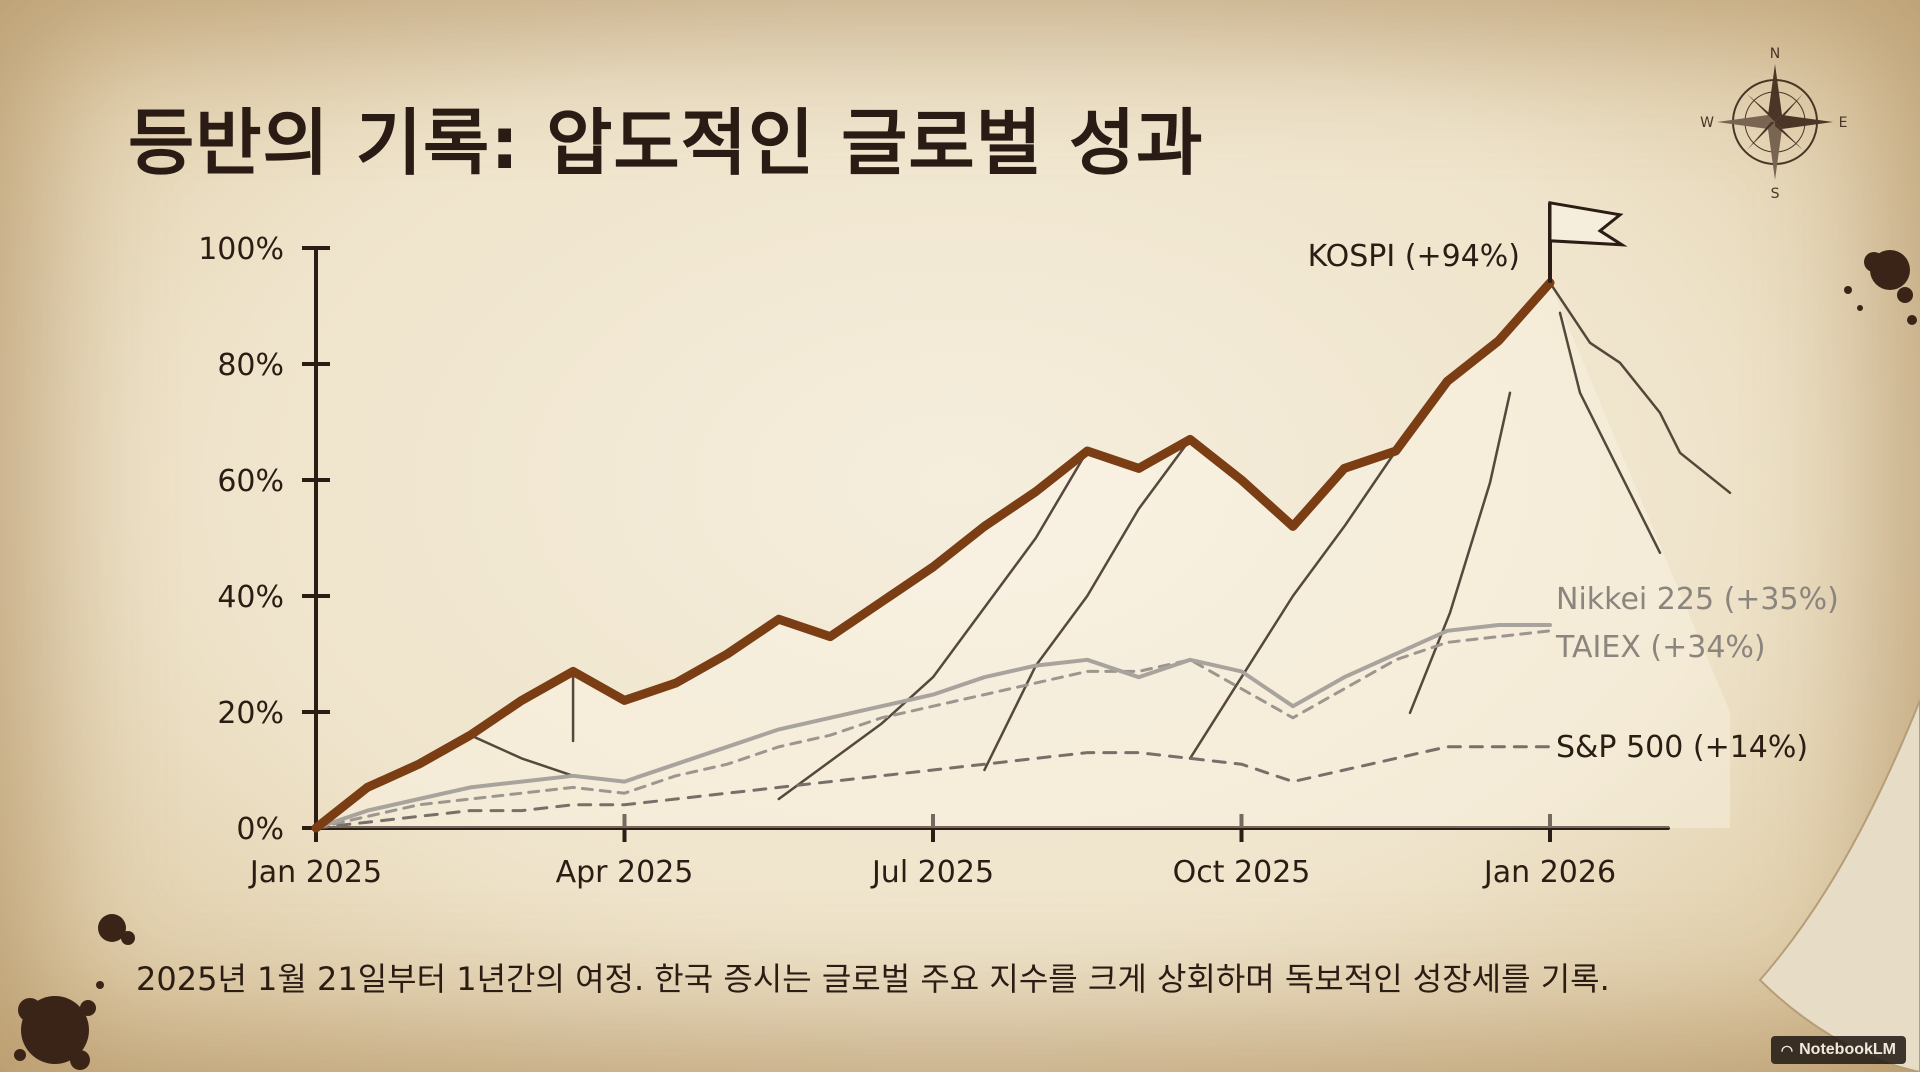 The width and height of the screenshot is (1920, 1072). What do you see at coordinates (1414, 256) in the screenshot?
I see `series-label-kospi: KOSPI (+94%)` at bounding box center [1414, 256].